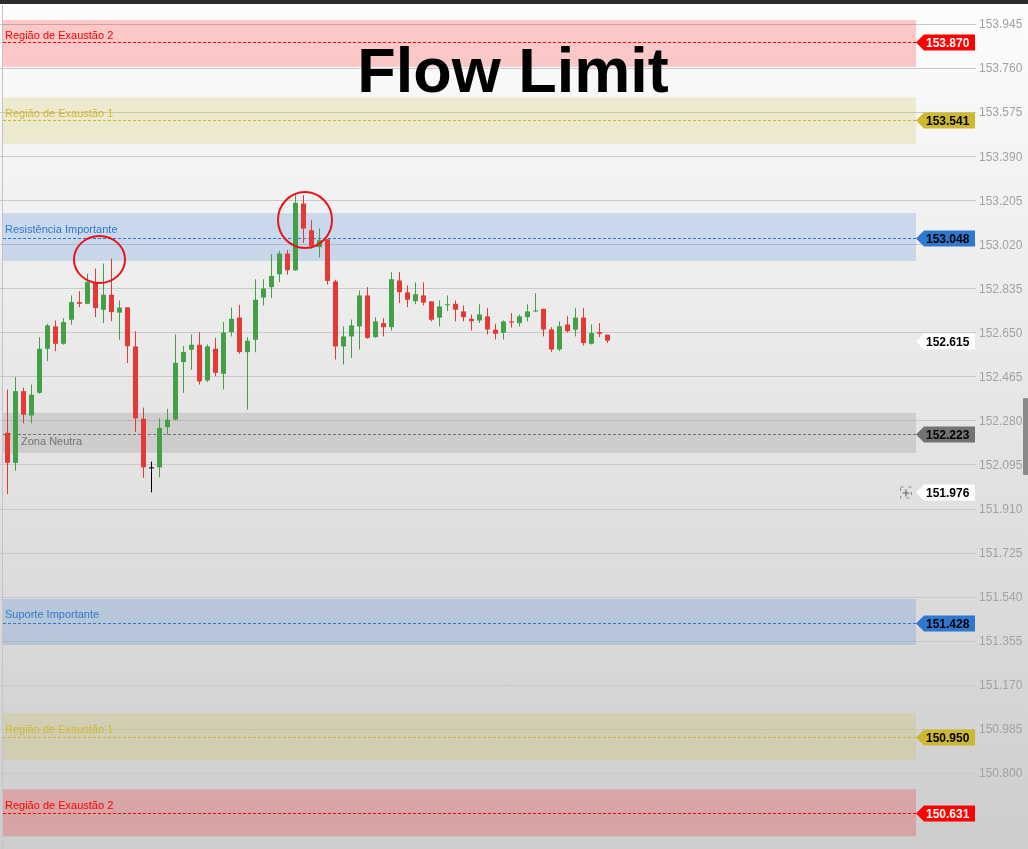 This screenshot has width=1028, height=849. I want to click on y-tick-label: 152.095, so click(1001, 464).